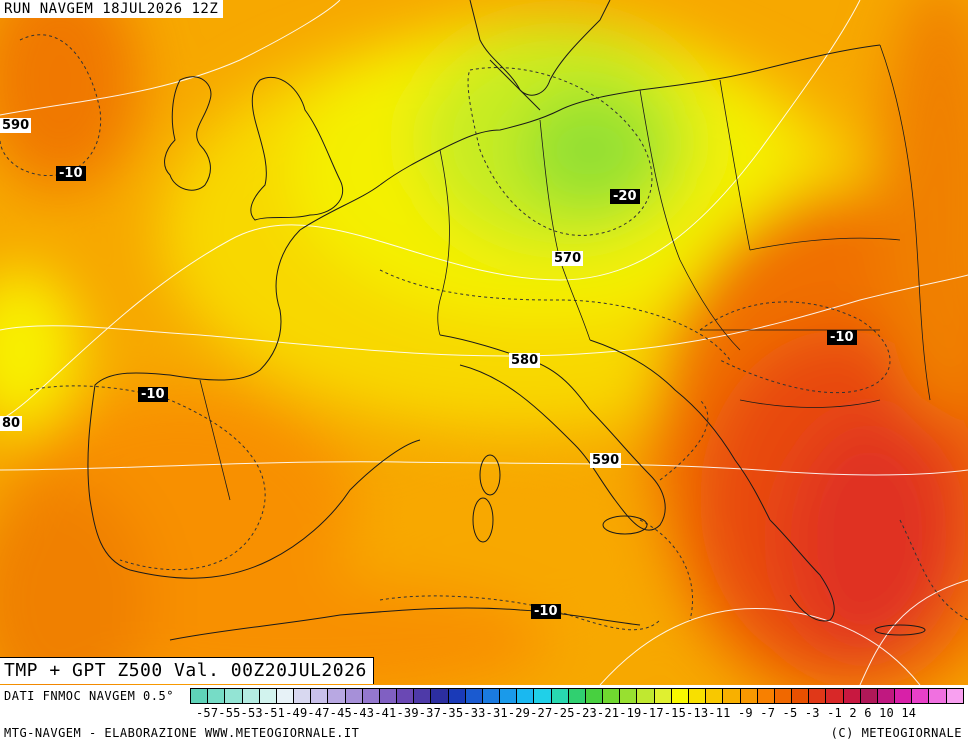 The image size is (968, 745). Describe the element at coordinates (896, 733) in the screenshot. I see `credit-right: (C) METEOGIORNALE` at that location.